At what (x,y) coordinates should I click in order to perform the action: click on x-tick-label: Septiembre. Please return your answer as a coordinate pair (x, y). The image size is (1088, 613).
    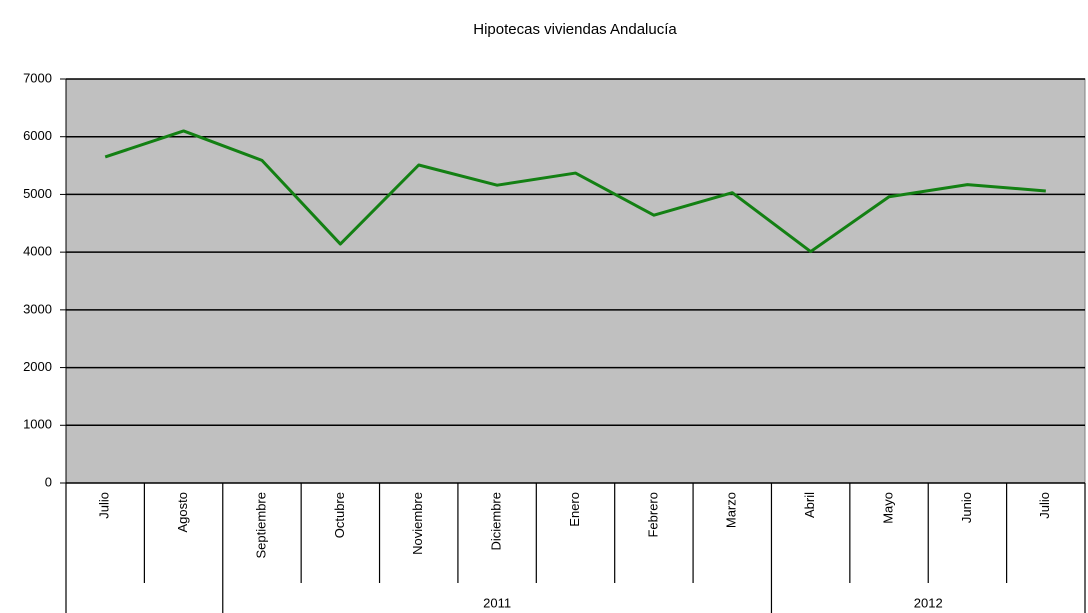
    Looking at the image, I should click on (260, 525).